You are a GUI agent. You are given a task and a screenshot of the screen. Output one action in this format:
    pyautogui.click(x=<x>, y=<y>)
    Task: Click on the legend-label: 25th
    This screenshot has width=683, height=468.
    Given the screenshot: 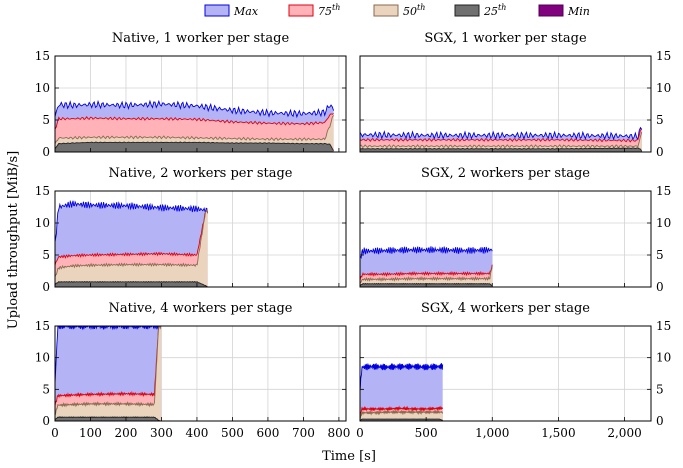 What is the action you would take?
    pyautogui.click(x=494, y=10)
    